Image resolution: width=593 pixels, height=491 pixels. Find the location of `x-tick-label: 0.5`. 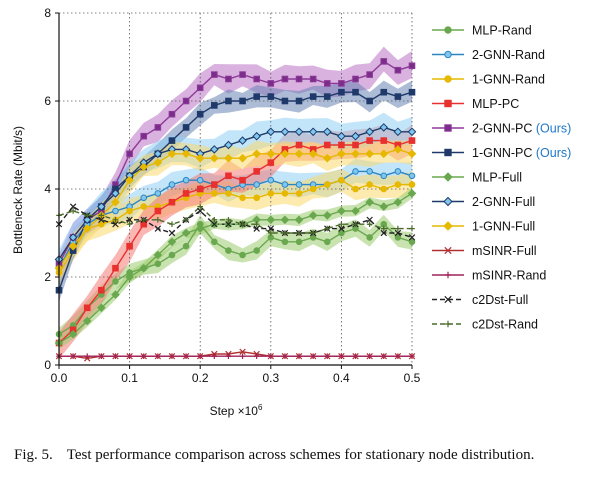

x-tick-label: 0.5 is located at coordinates (412, 378).